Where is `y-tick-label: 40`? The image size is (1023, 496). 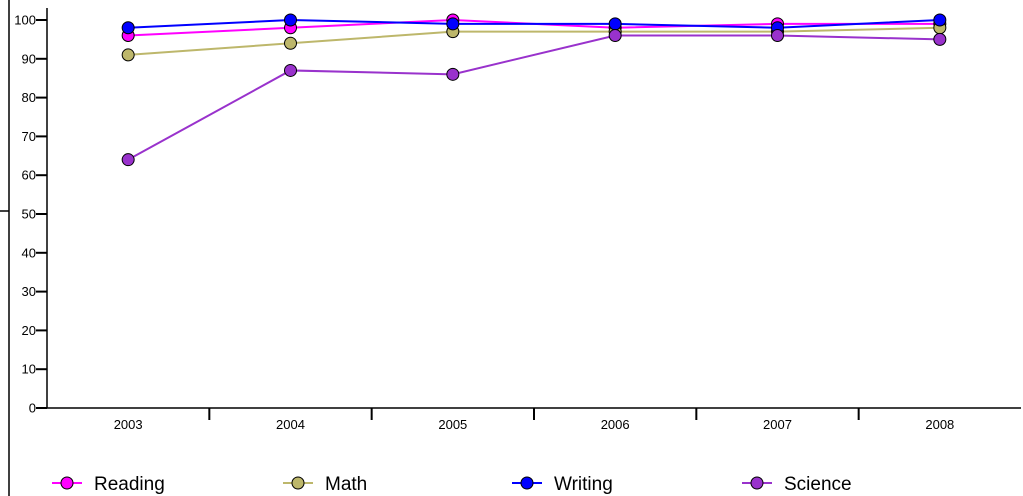
y-tick-label: 40 is located at coordinates (29, 252).